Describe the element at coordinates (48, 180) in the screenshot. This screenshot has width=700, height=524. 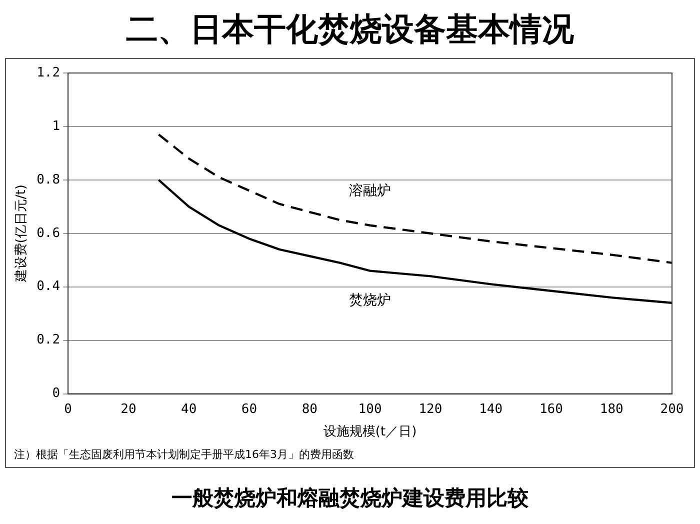
I see `y-tick-label: 0.8` at that location.